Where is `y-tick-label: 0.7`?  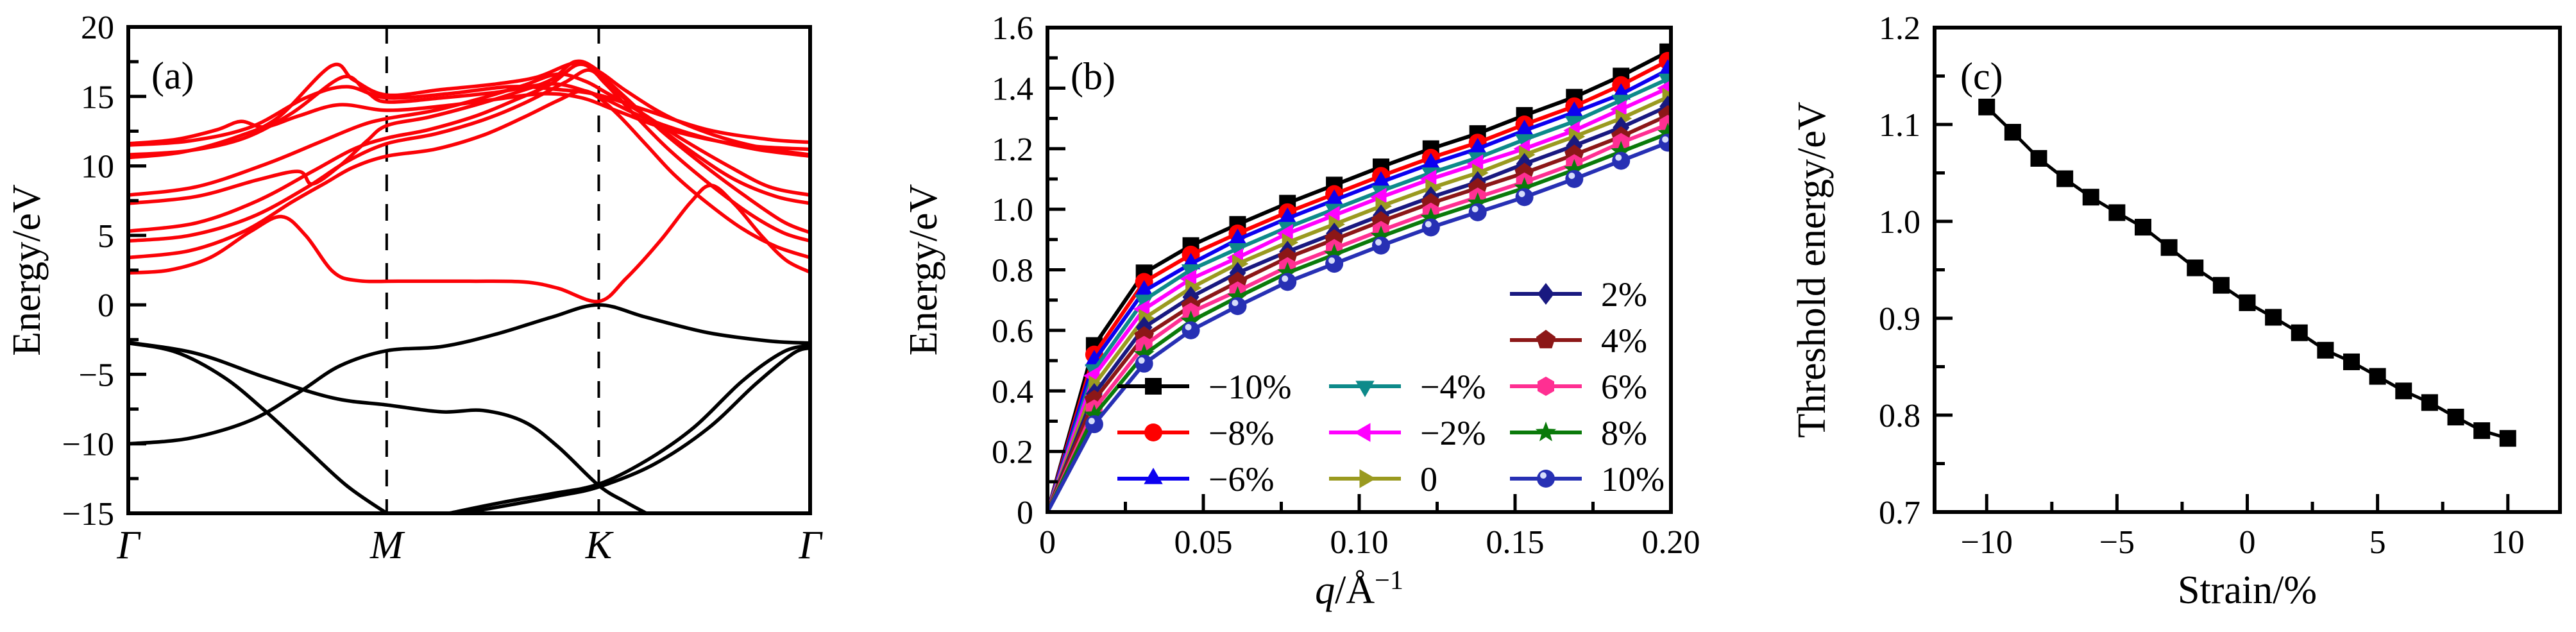 y-tick-label: 0.7 is located at coordinates (1899, 513).